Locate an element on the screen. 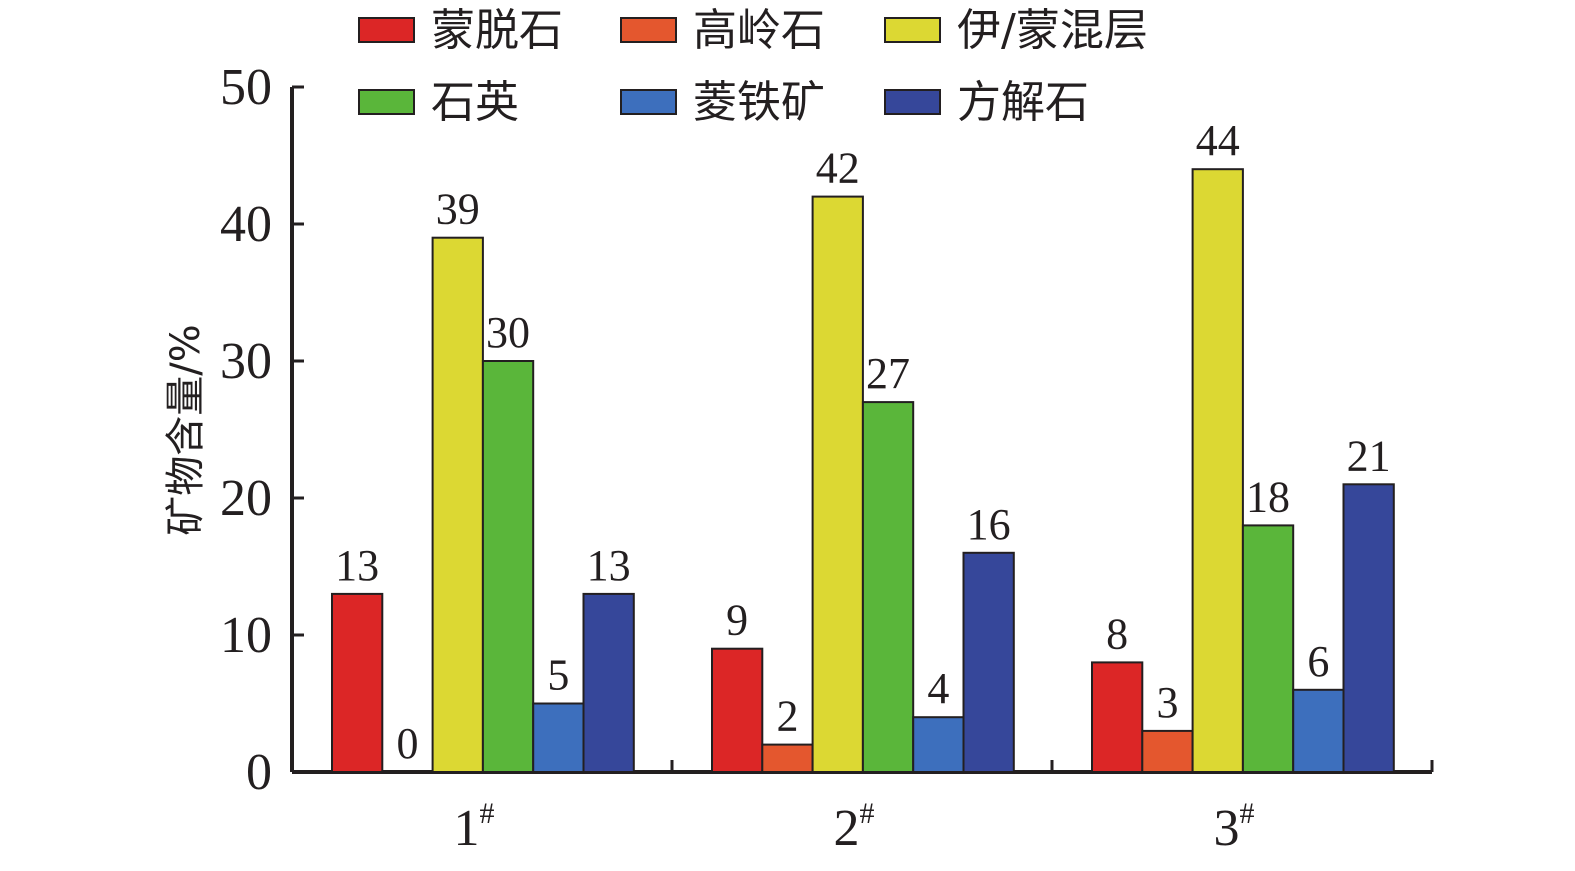 Image resolution: width=1575 pixels, height=871 pixels. data-label: 42 is located at coordinates (838, 168).